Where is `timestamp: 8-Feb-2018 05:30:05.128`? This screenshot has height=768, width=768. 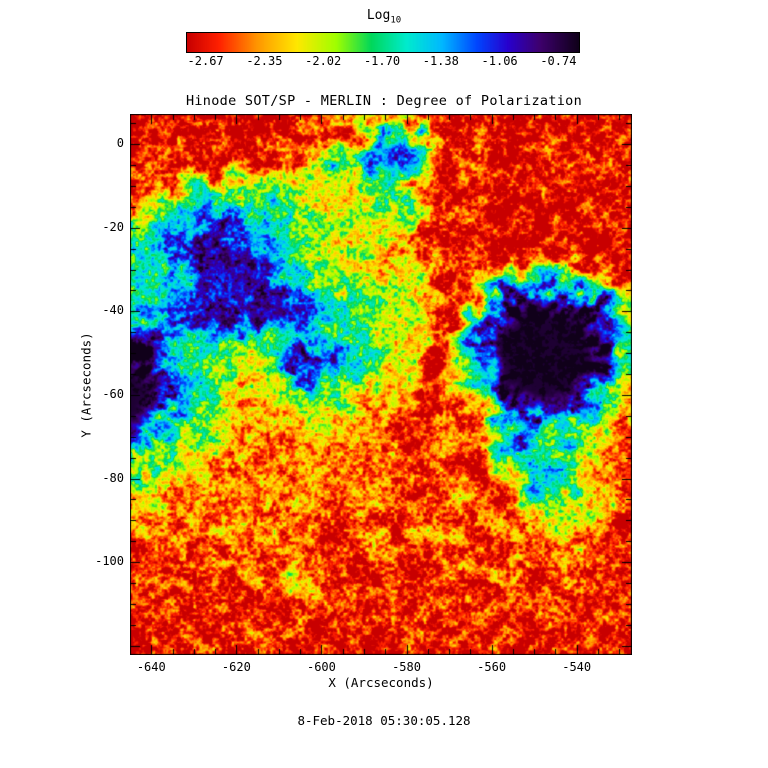
timestamp: 8-Feb-2018 05:30:05.128 is located at coordinates (384, 720).